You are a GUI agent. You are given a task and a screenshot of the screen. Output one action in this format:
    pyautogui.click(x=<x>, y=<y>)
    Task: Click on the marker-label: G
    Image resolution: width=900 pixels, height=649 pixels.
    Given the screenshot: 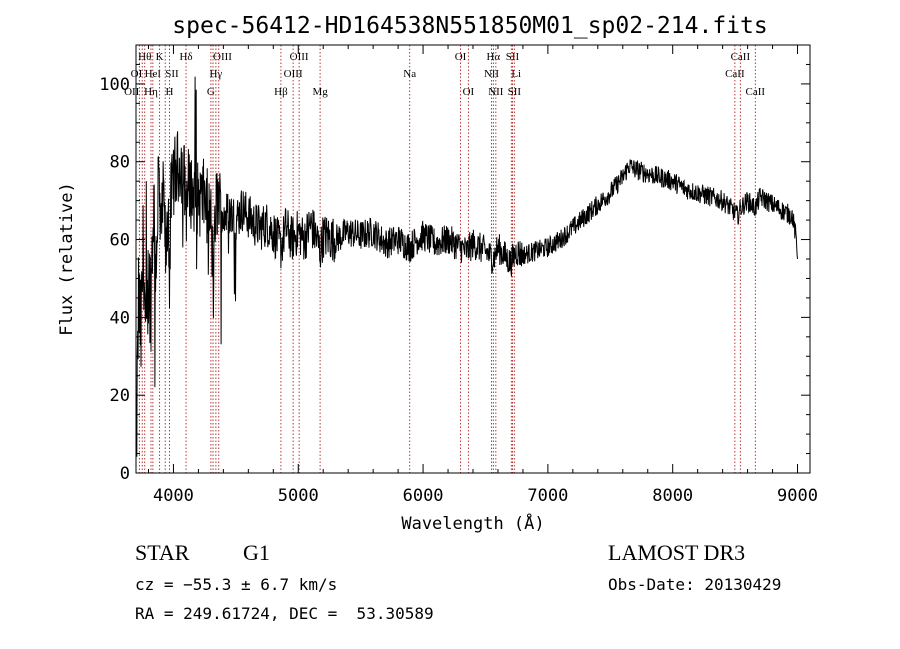 What is the action you would take?
    pyautogui.click(x=211, y=92)
    